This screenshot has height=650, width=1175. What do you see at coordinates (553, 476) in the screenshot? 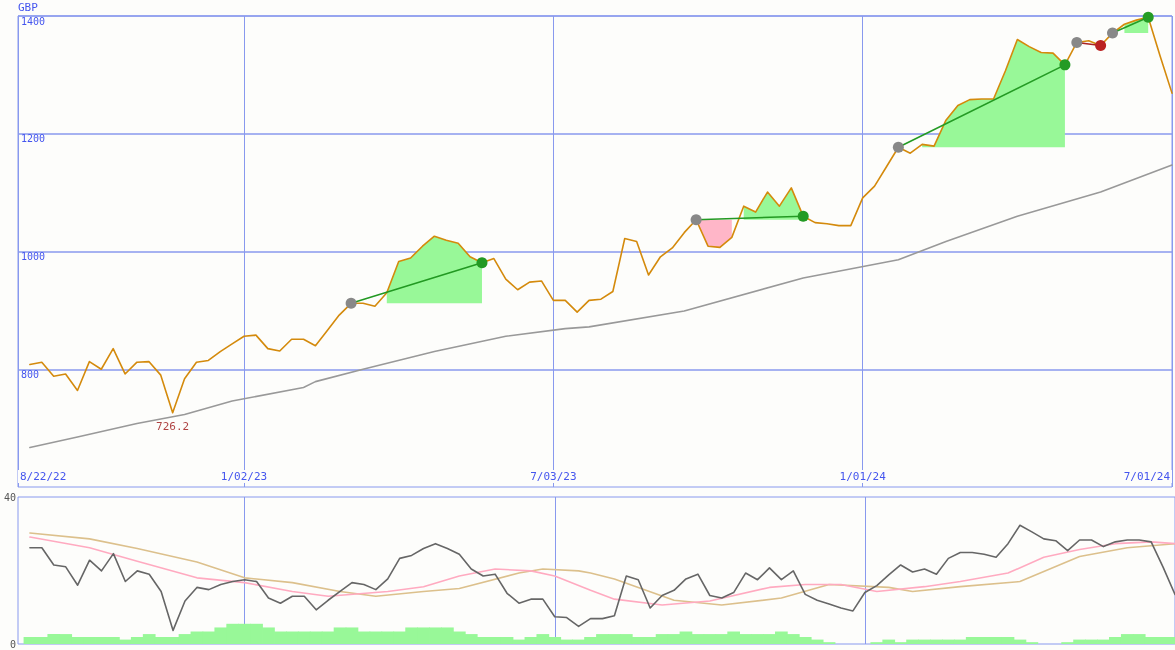
I see `x-tick-label: 7/03/23` at bounding box center [553, 476].